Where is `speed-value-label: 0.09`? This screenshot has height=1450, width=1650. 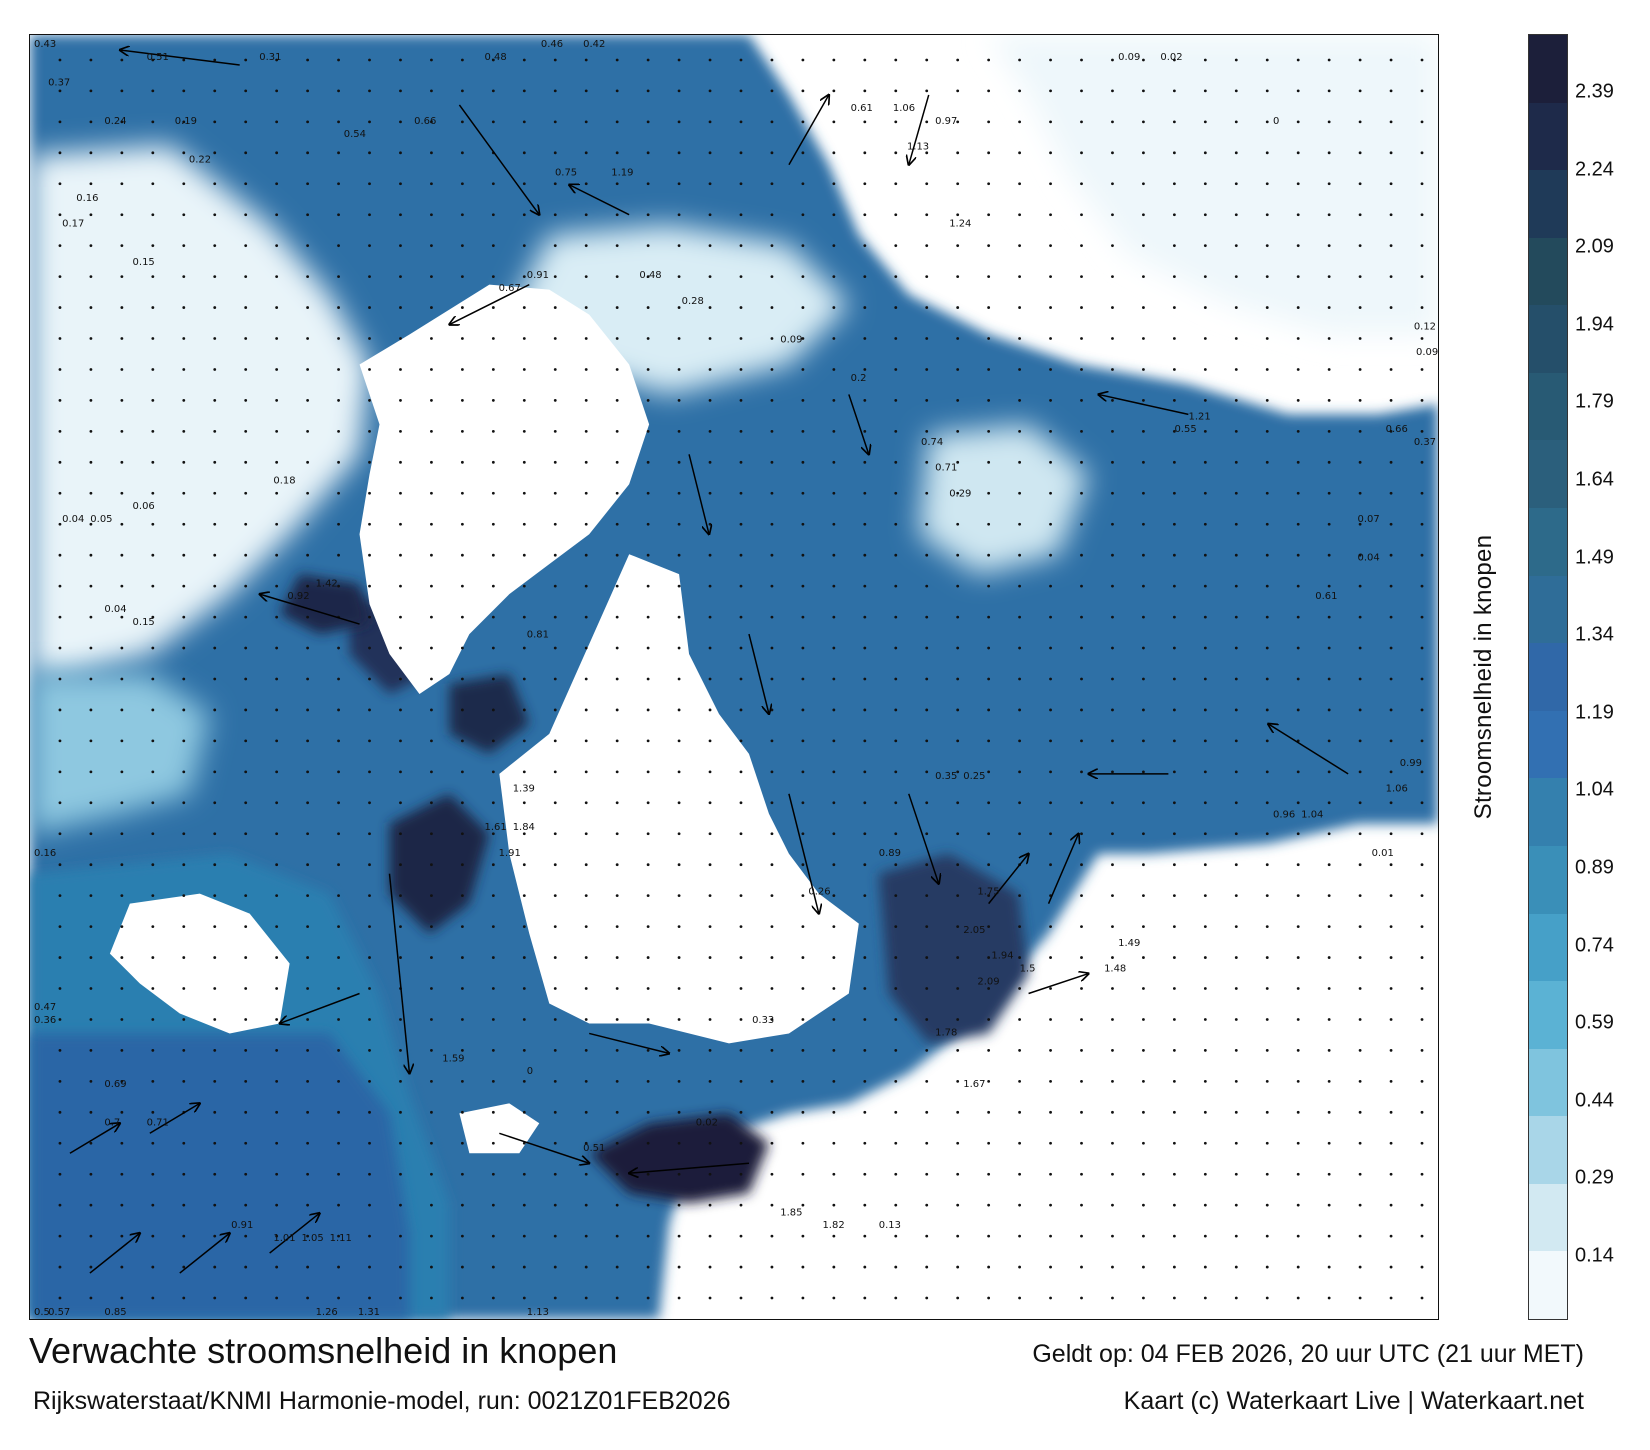 speed-value-label: 0.09 is located at coordinates (791, 339).